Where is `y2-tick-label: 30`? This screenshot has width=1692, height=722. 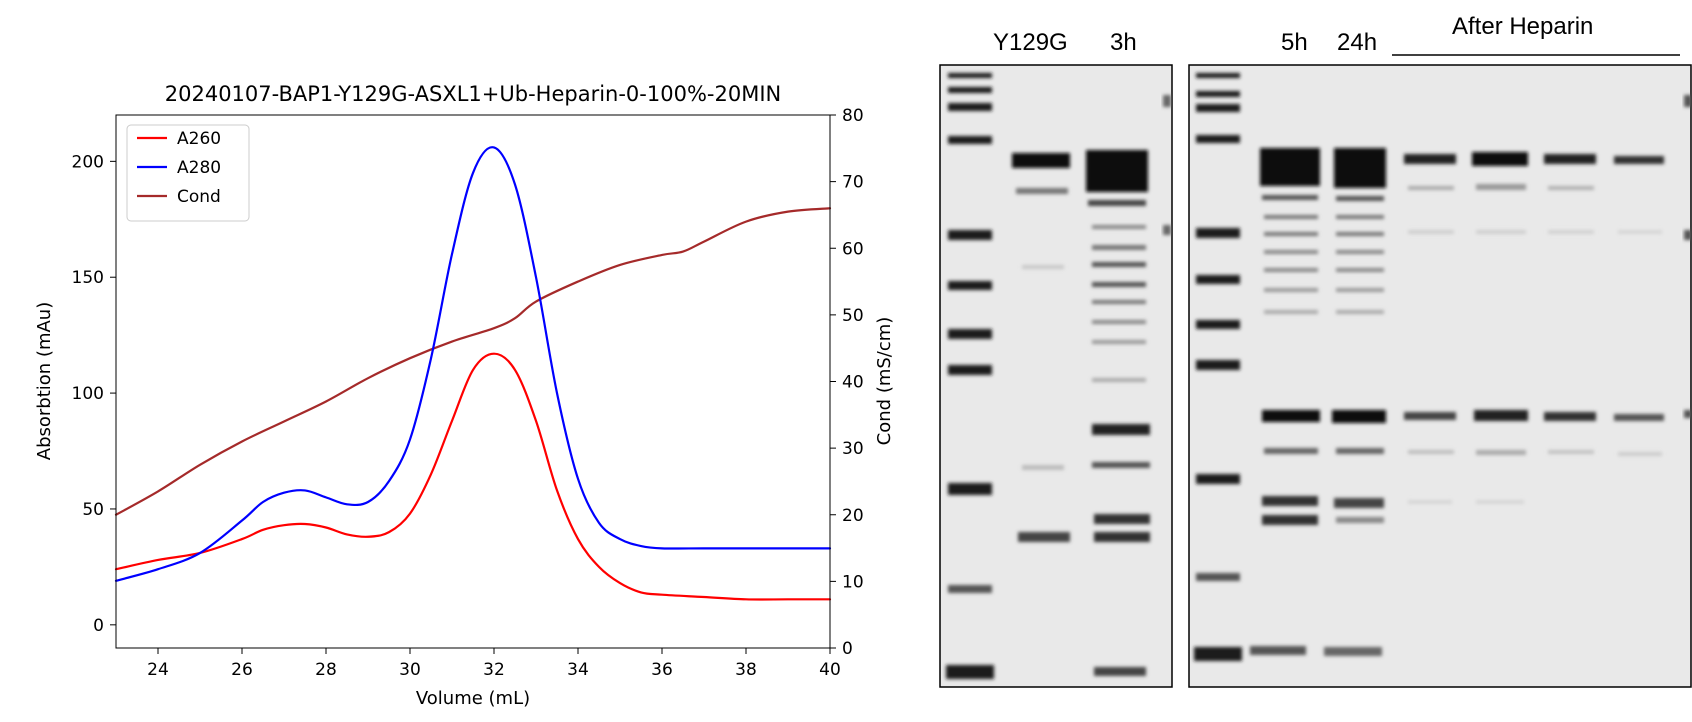 y2-tick-label: 30 is located at coordinates (853, 449).